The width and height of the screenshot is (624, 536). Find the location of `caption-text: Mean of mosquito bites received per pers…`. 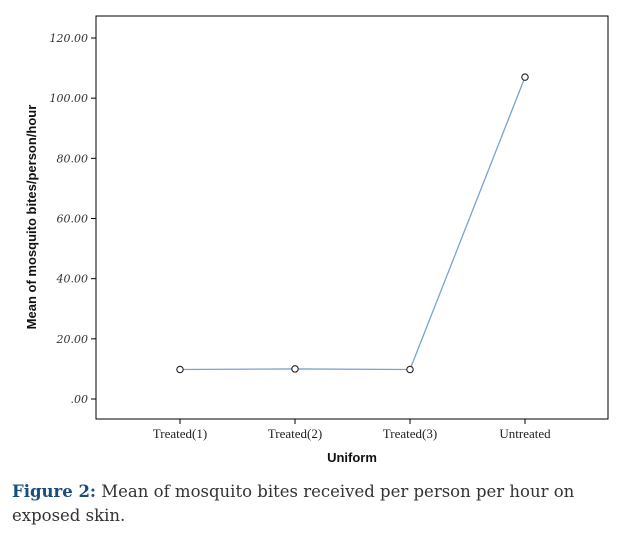

caption-text: Mean of mosquito bites received per pers… is located at coordinates (293, 503).